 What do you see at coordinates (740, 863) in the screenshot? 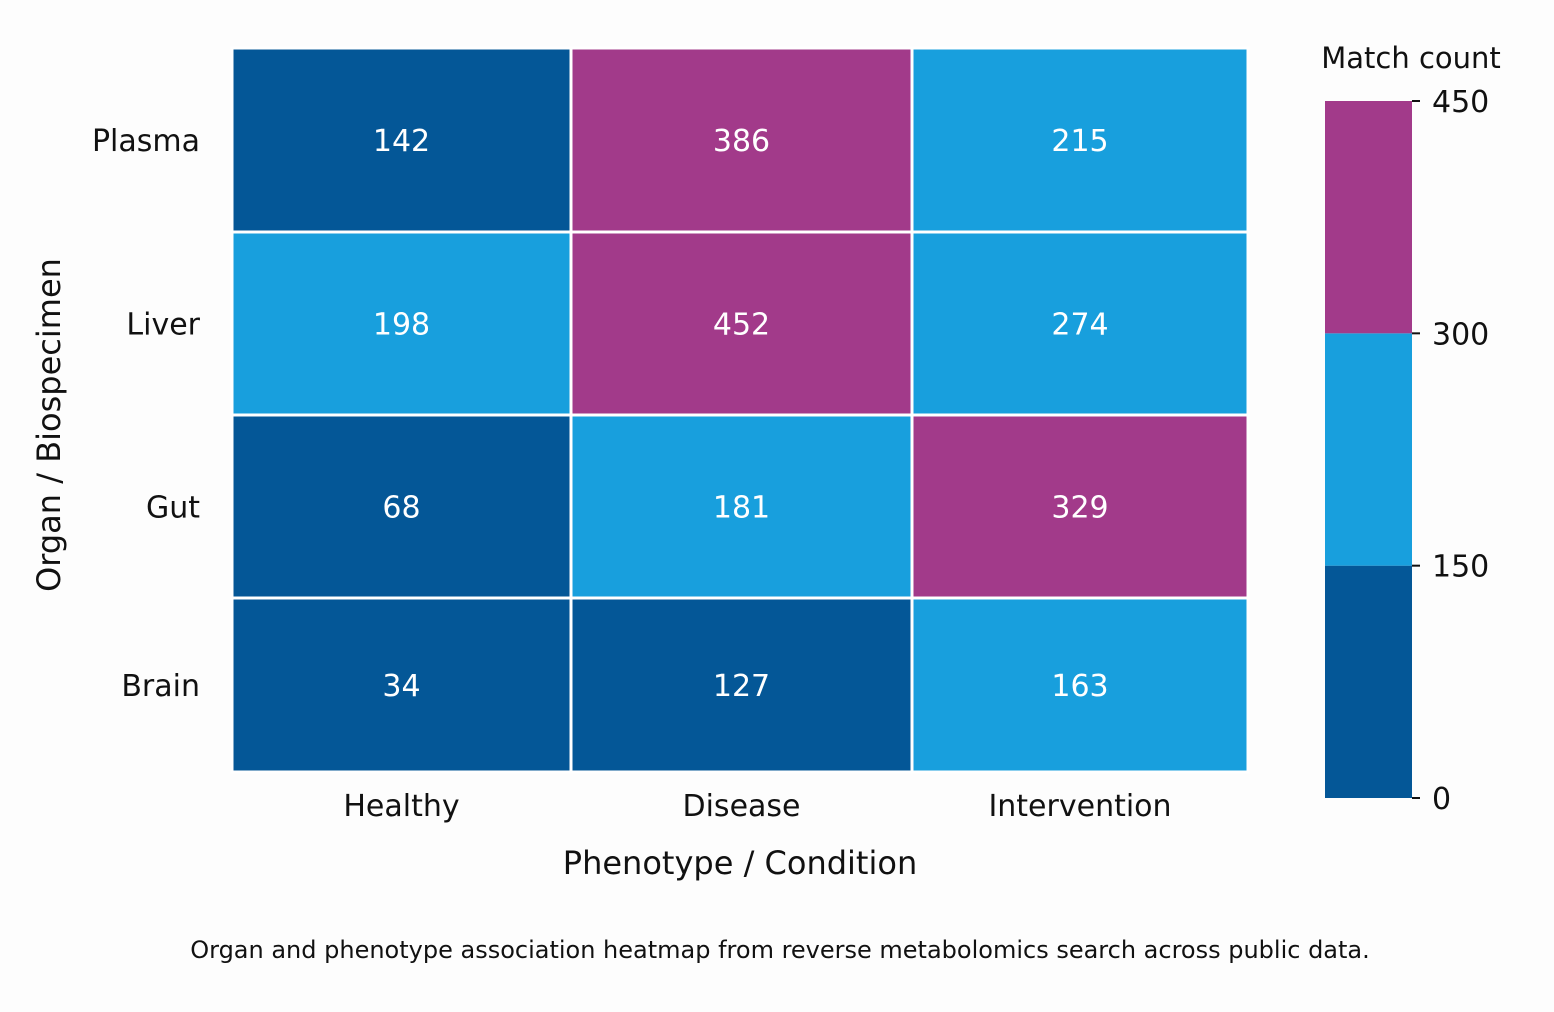
I see `x-axis-title: Phenotype / Condition` at bounding box center [740, 863].